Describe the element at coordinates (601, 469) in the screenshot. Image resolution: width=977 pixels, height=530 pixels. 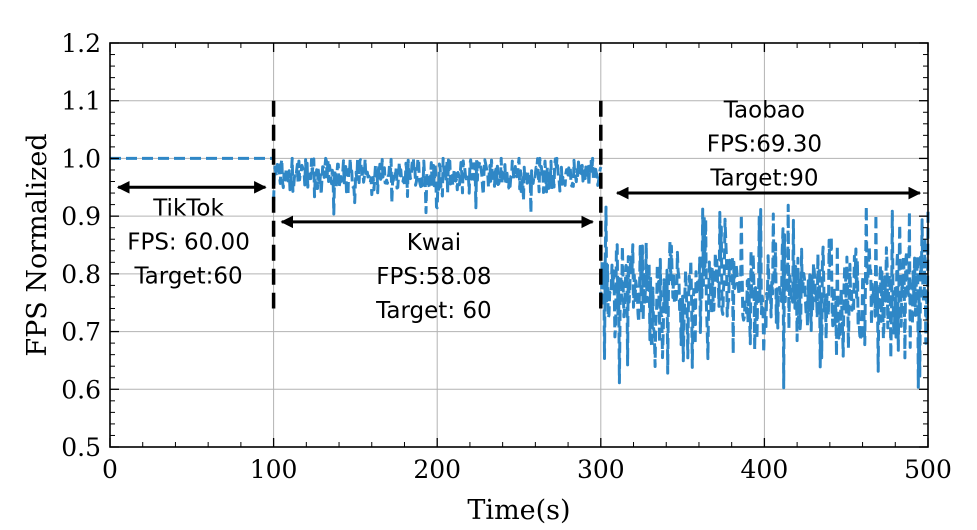
I see `x-tick-label: 300` at that location.